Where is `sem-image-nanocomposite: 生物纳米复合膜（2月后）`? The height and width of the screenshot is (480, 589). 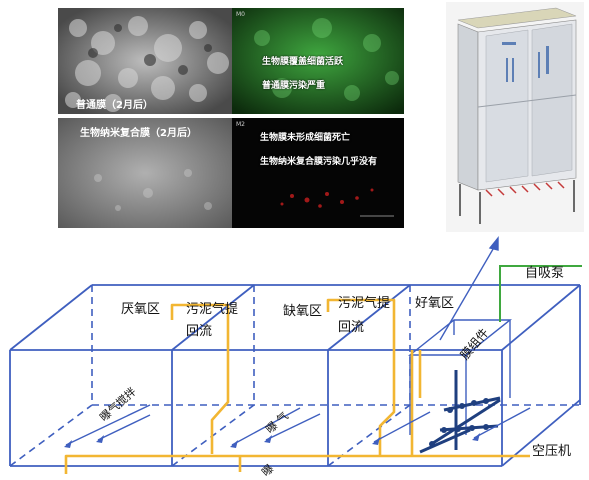 sem-image-nanocomposite: 生物纳米复合膜（2月后） is located at coordinates (145, 173).